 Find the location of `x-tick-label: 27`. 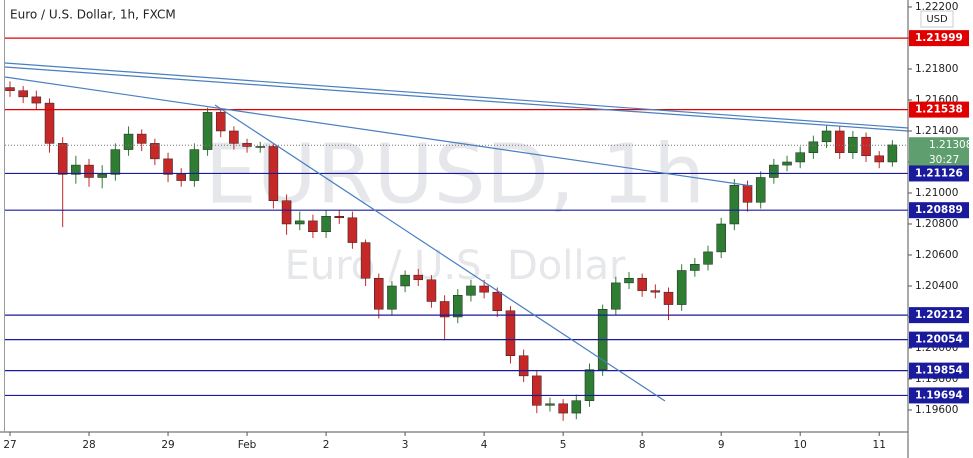

x-tick-label: 27 is located at coordinates (9, 445).